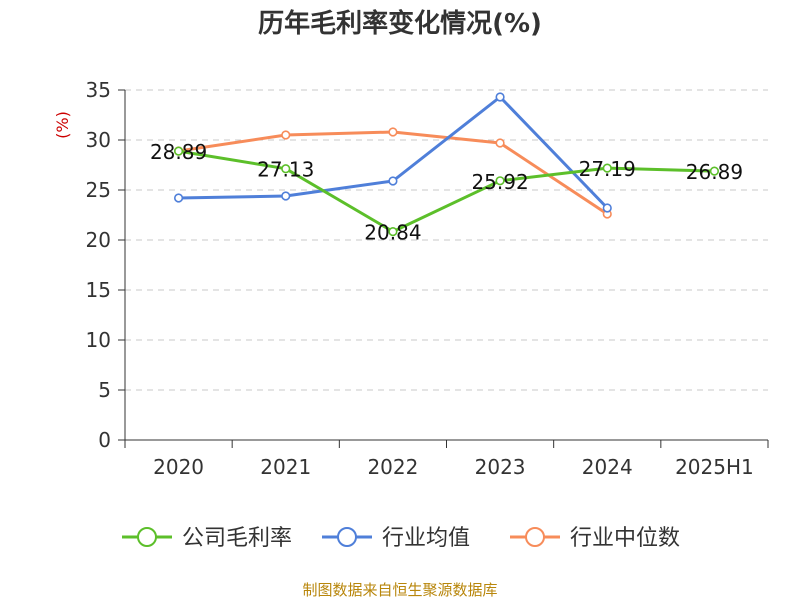 This screenshot has height=600, width=800. Describe the element at coordinates (237, 538) in the screenshot. I see `legend-label: 公司毛利率` at that location.